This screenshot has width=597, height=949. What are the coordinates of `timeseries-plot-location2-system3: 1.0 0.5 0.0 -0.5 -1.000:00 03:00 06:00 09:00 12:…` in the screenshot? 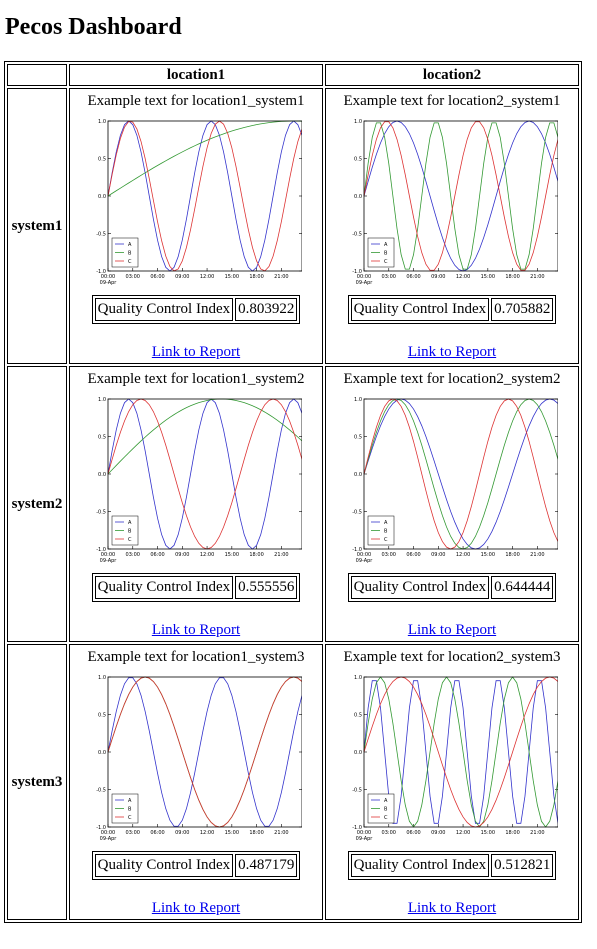 It's located at (455, 758).